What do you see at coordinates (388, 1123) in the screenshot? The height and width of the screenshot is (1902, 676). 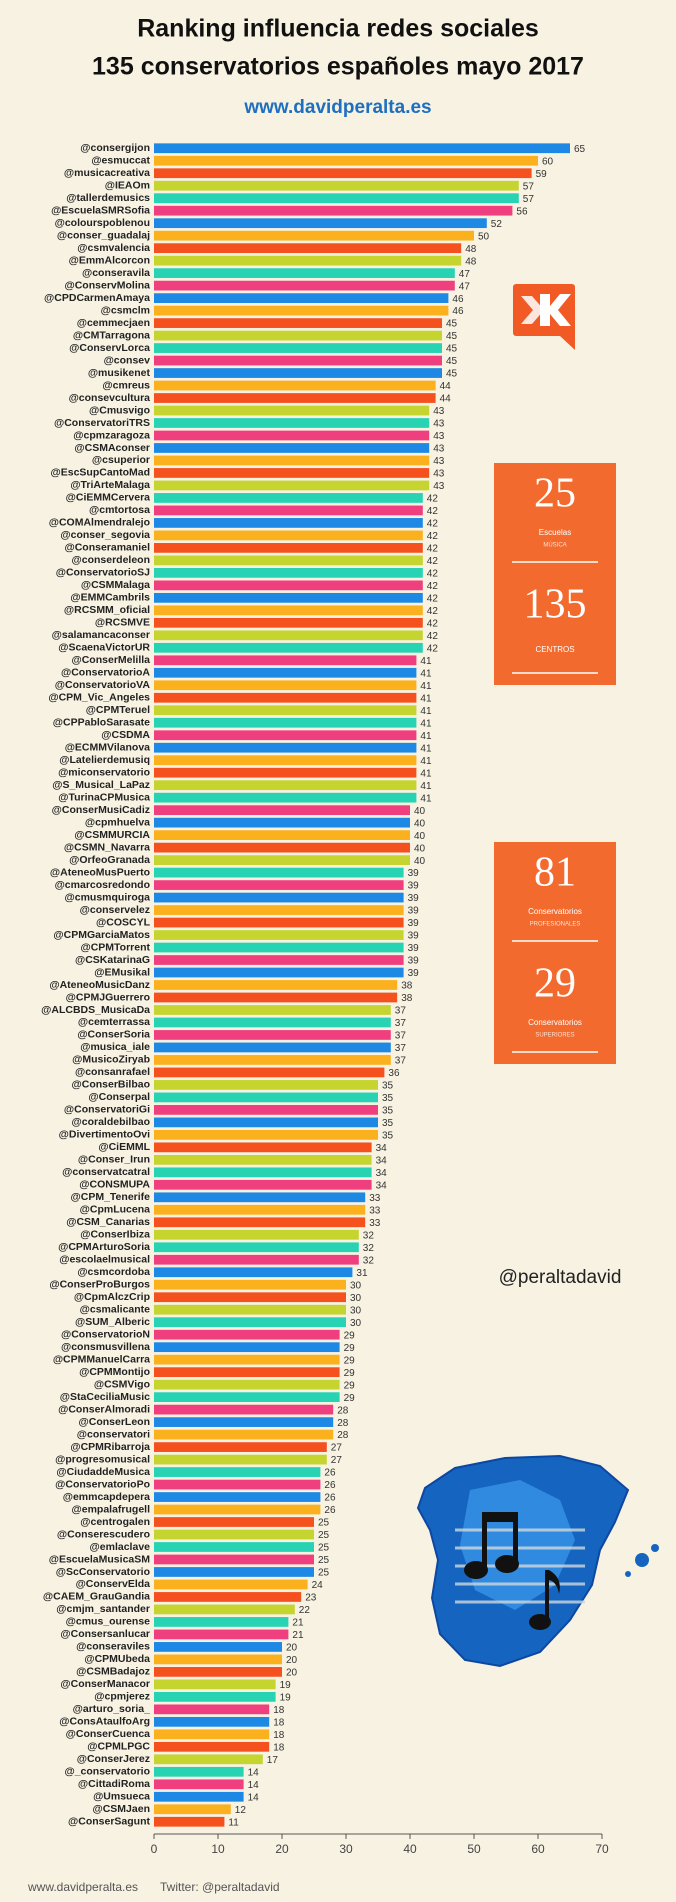 I see `value-label: 35` at bounding box center [388, 1123].